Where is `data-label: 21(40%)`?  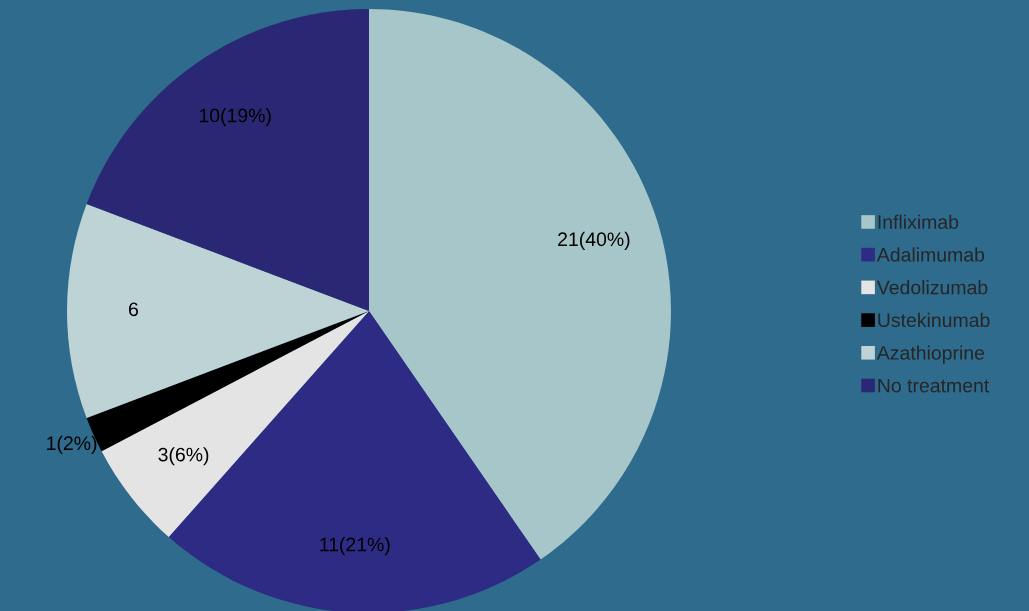 data-label: 21(40%) is located at coordinates (594, 240).